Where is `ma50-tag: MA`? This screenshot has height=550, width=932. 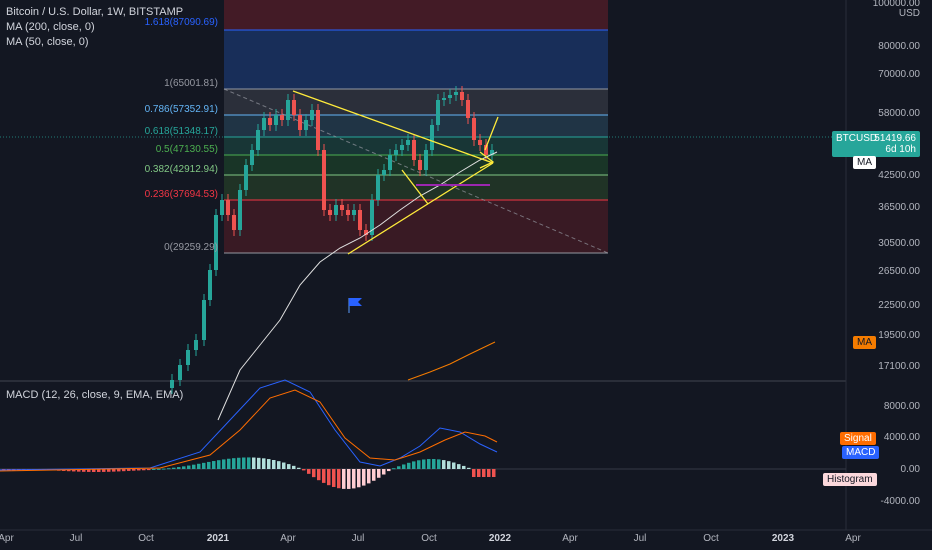 ma50-tag: MA is located at coordinates (864, 342).